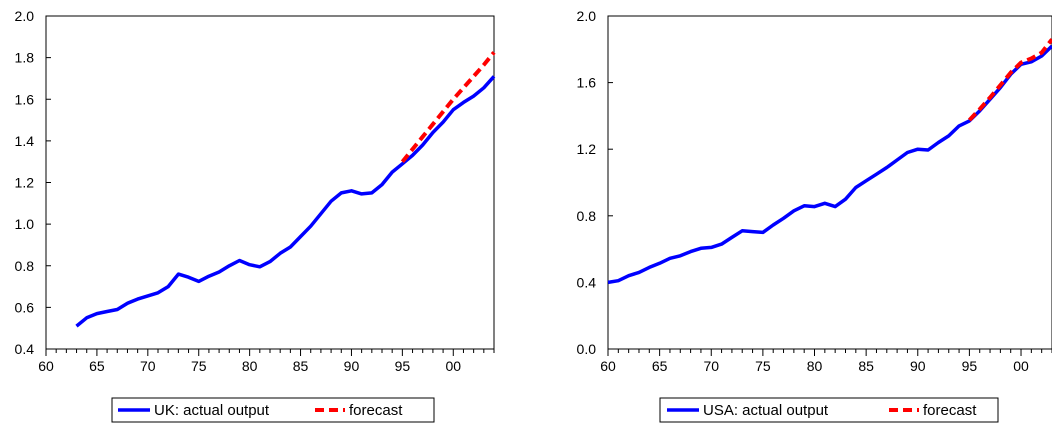 The image size is (1052, 432). I want to click on y-tick-label: 0.0, so click(587, 349).